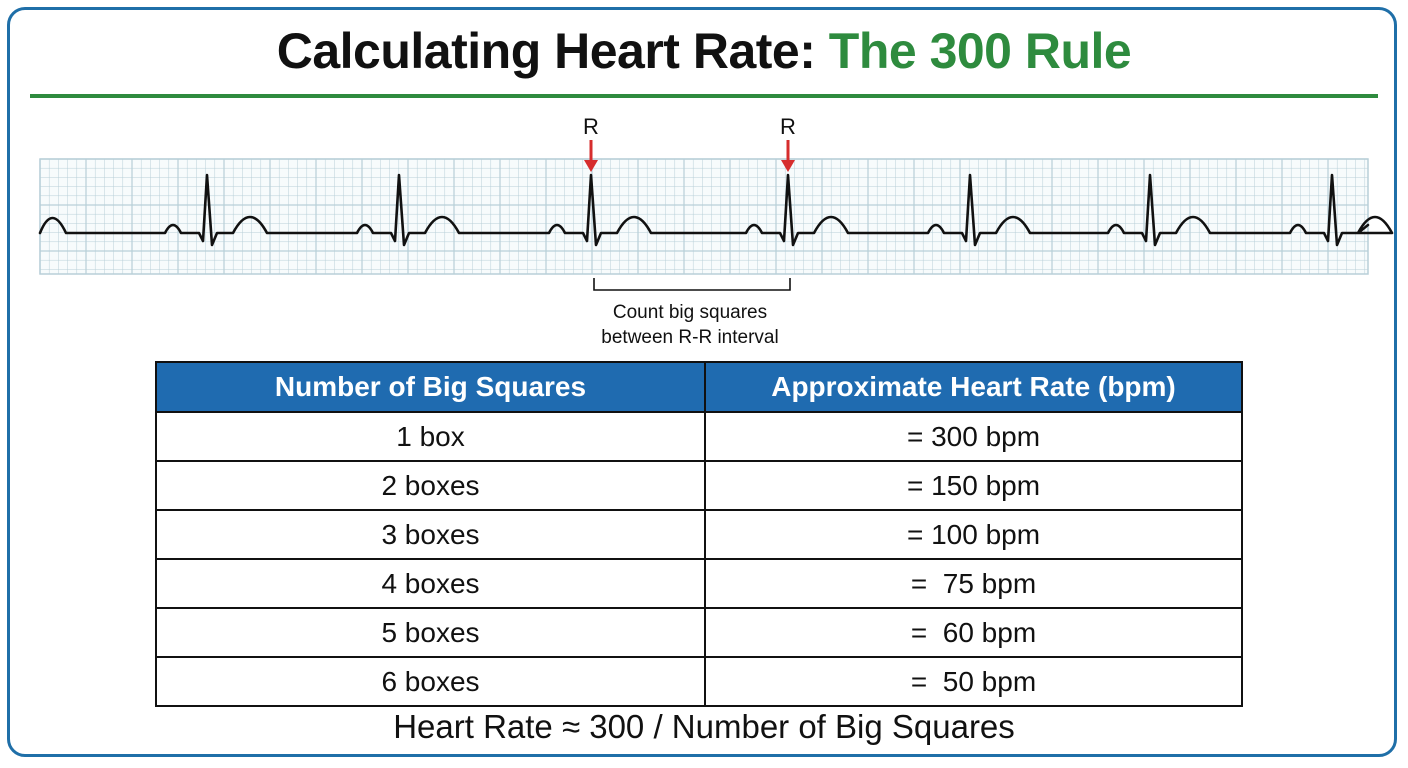 This screenshot has width=1408, height=768. What do you see at coordinates (430, 534) in the screenshot?
I see `squares-cell: 3 boxes` at bounding box center [430, 534].